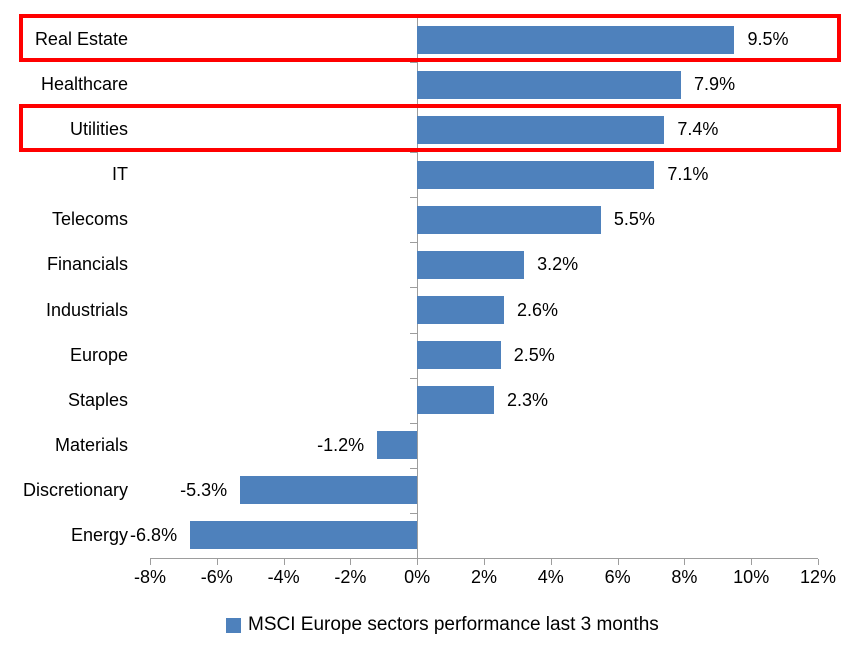 The width and height of the screenshot is (852, 651). What do you see at coordinates (688, 174) in the screenshot?
I see `value-label-it: 7.1%` at bounding box center [688, 174].